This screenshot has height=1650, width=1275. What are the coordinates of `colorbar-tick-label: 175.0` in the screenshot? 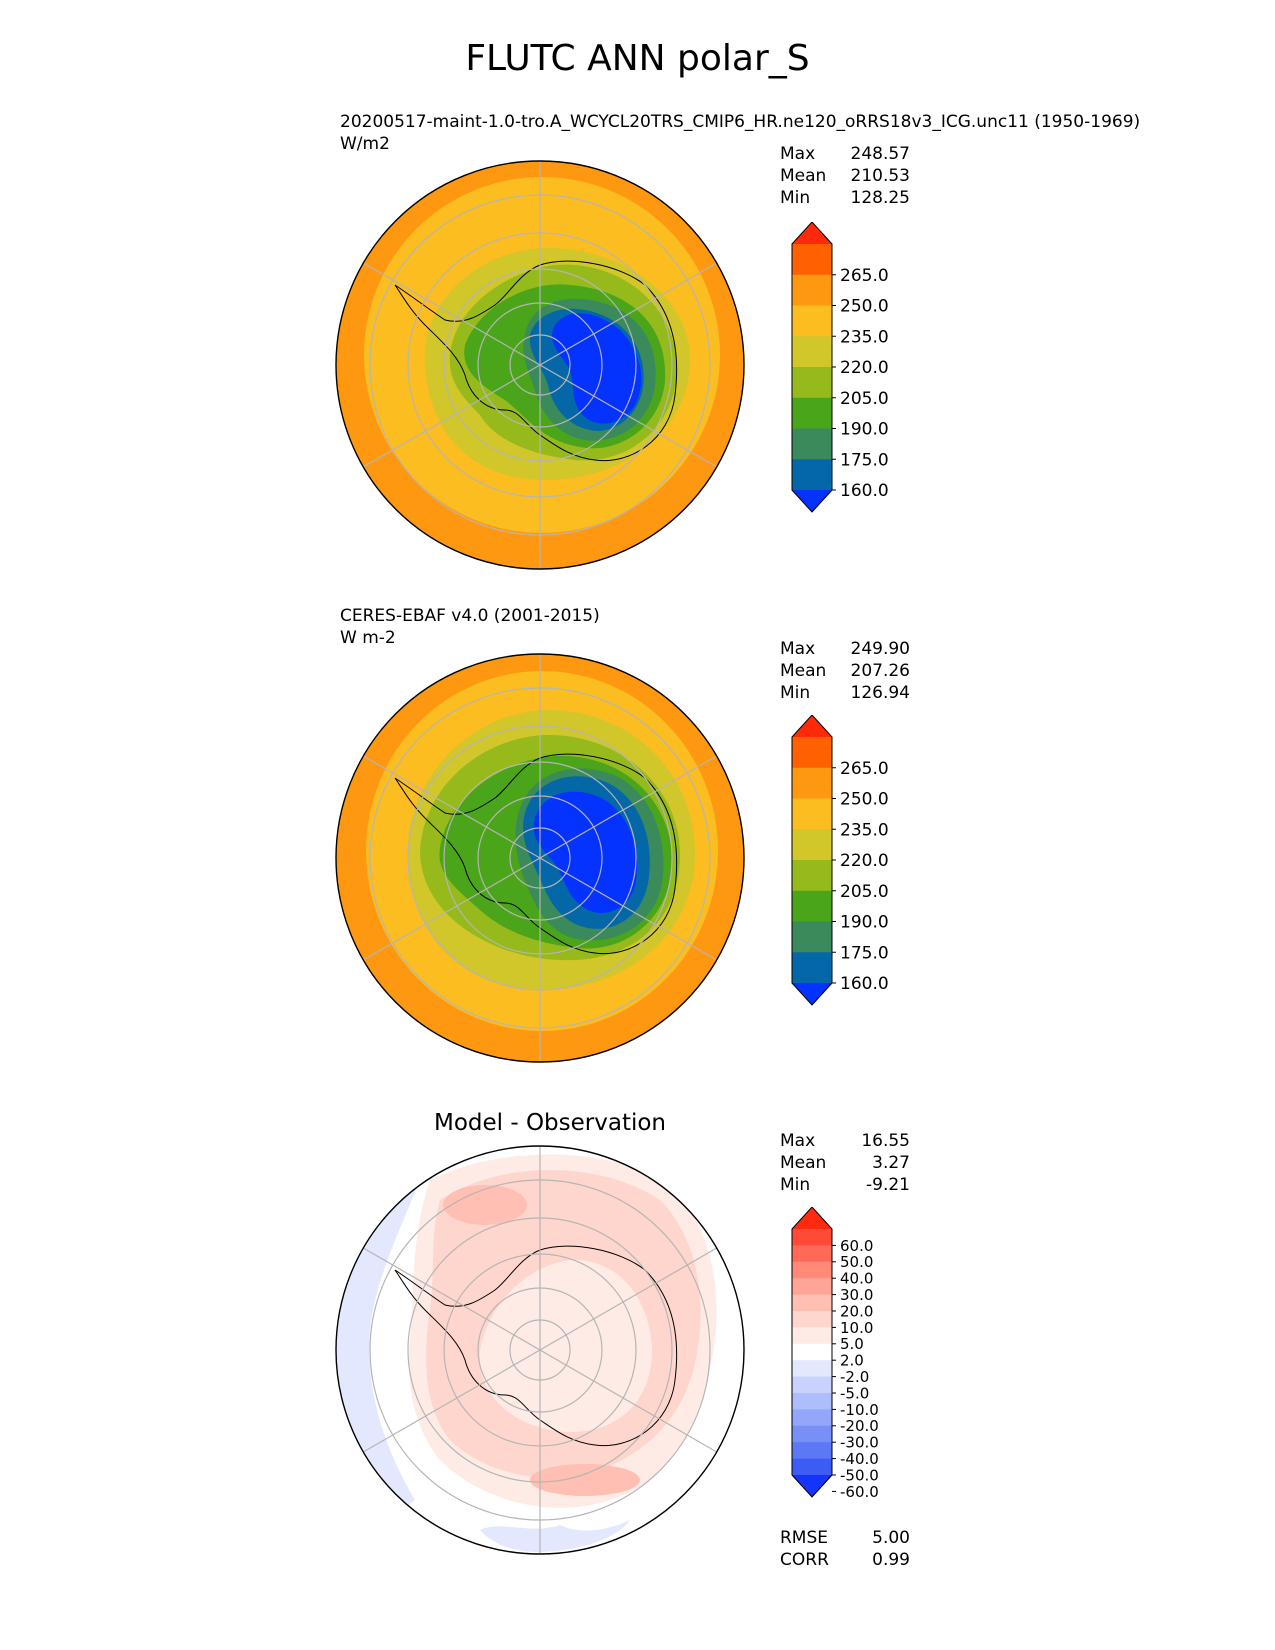 It's located at (864, 460).